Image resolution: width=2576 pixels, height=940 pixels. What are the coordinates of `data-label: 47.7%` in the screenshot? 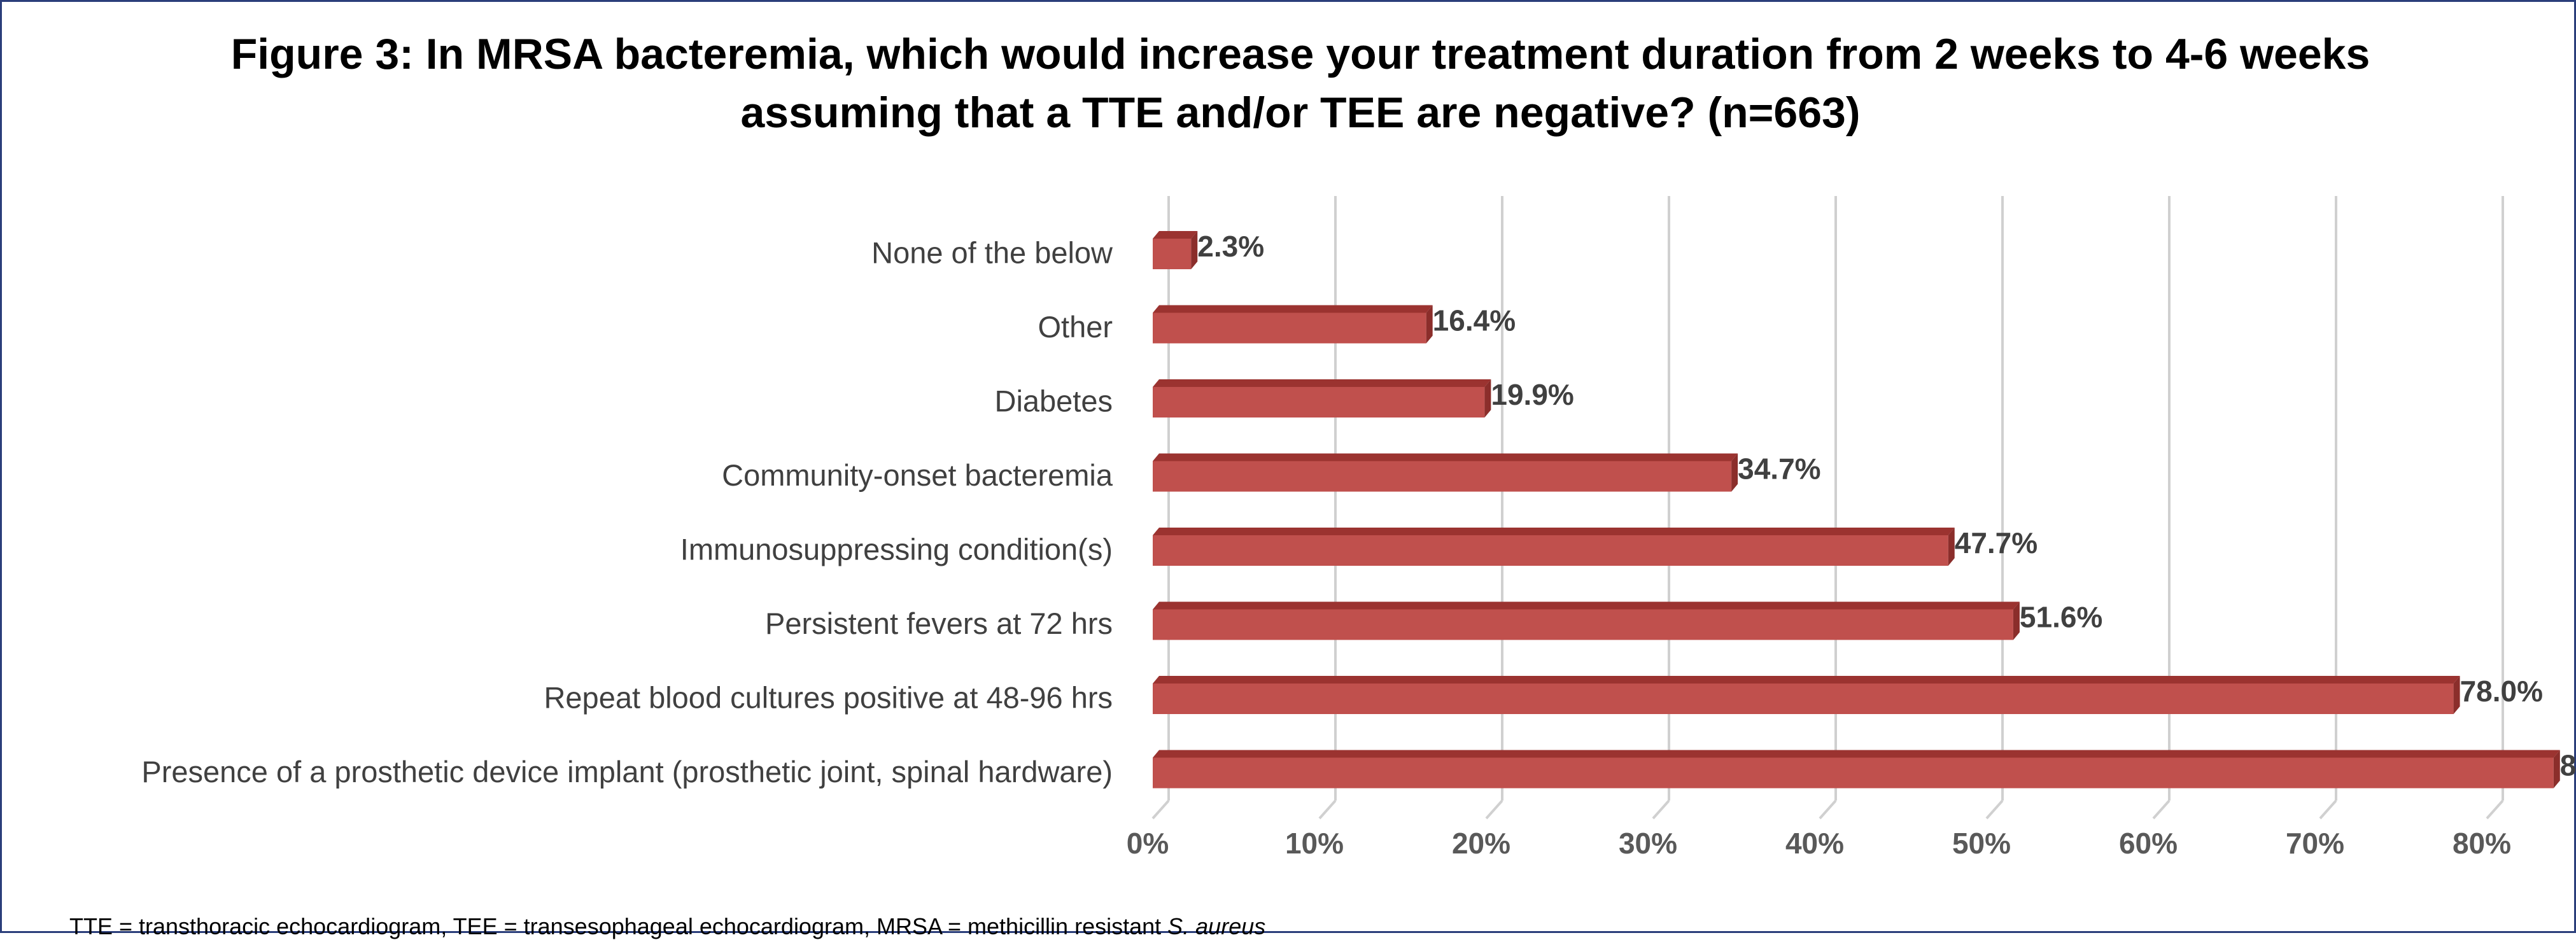 It's located at (1997, 542).